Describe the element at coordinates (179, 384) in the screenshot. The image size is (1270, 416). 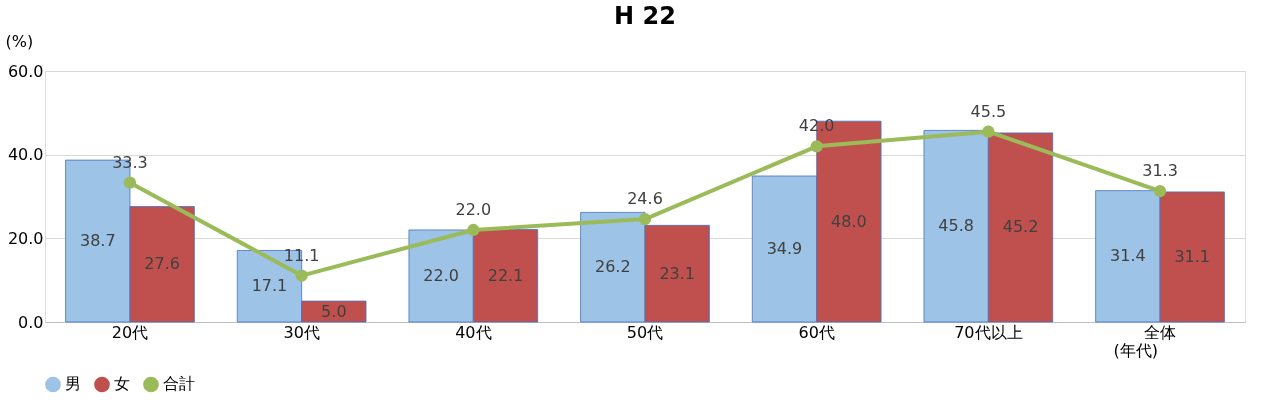
I see `legend-label: 合計` at that location.